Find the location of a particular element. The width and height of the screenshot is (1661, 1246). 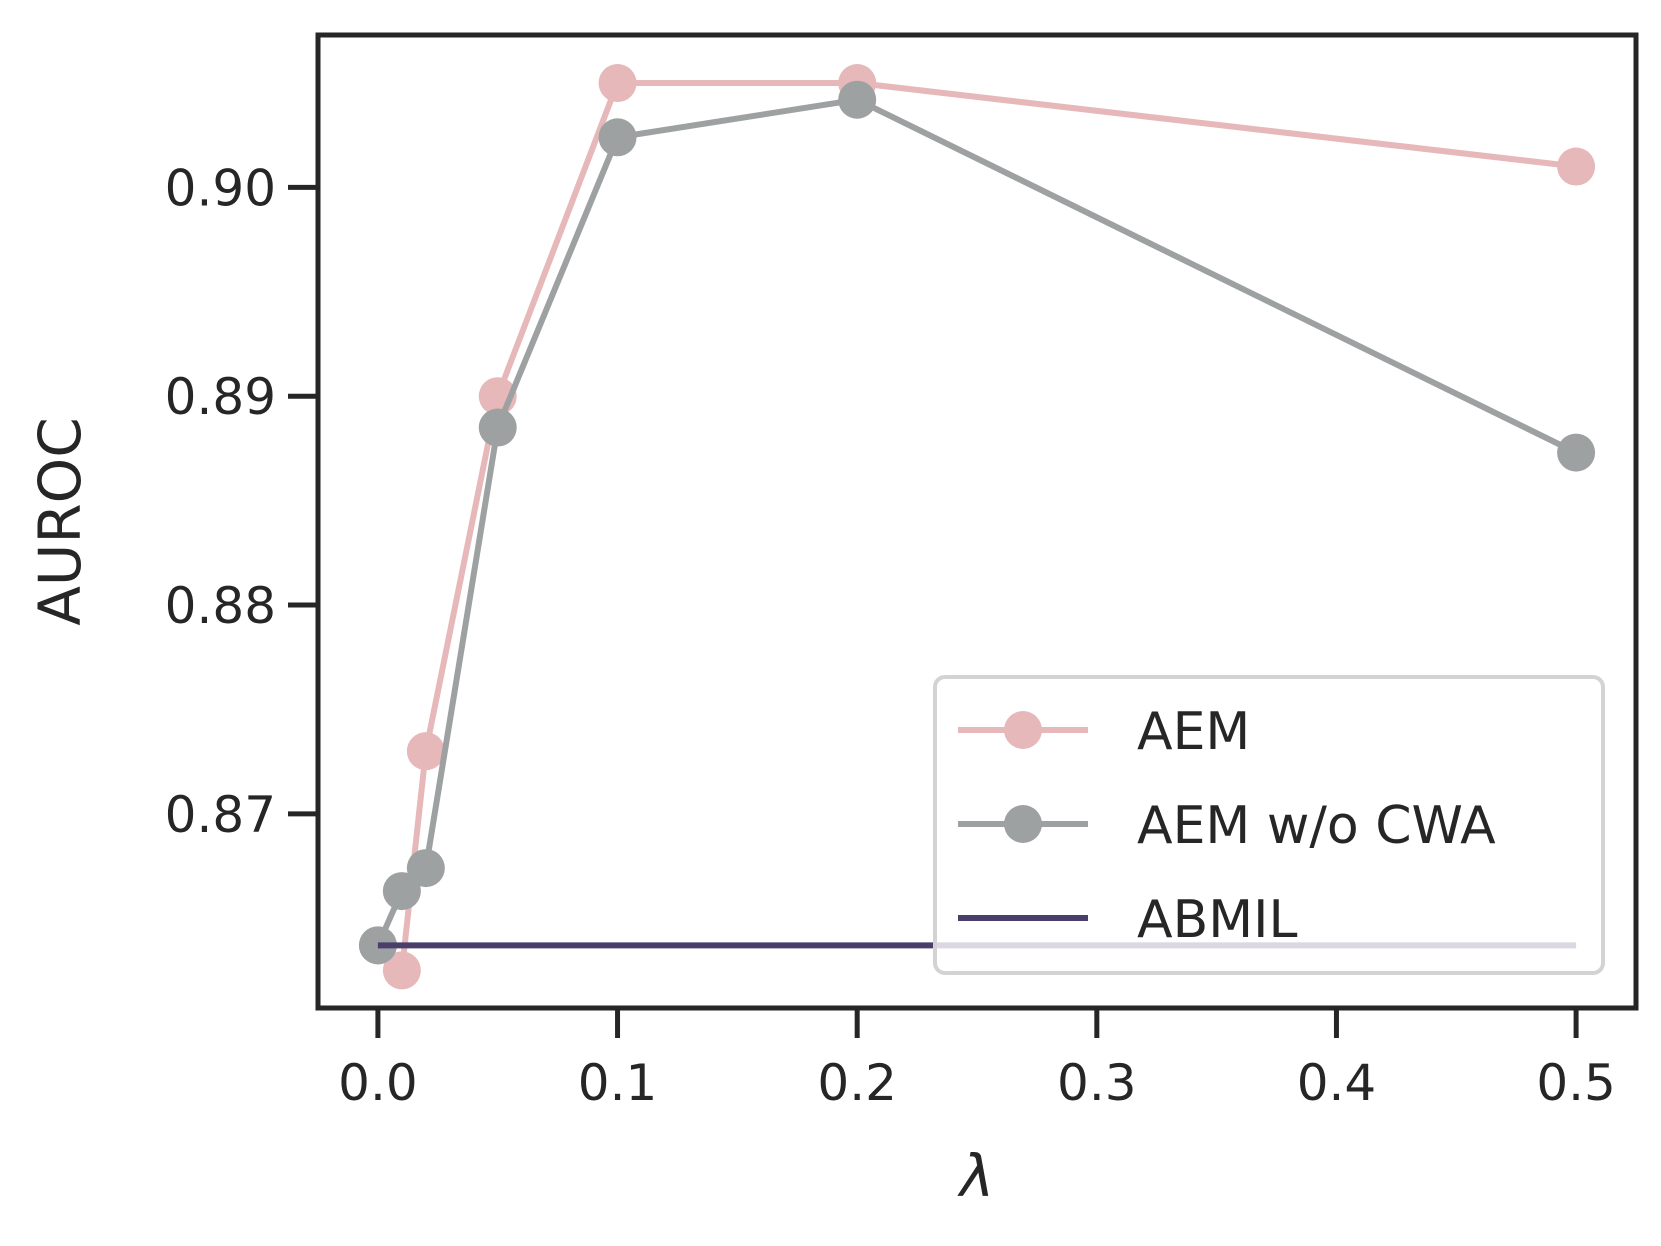

legend-label: AEM w/o CWA is located at coordinates (1316, 826).